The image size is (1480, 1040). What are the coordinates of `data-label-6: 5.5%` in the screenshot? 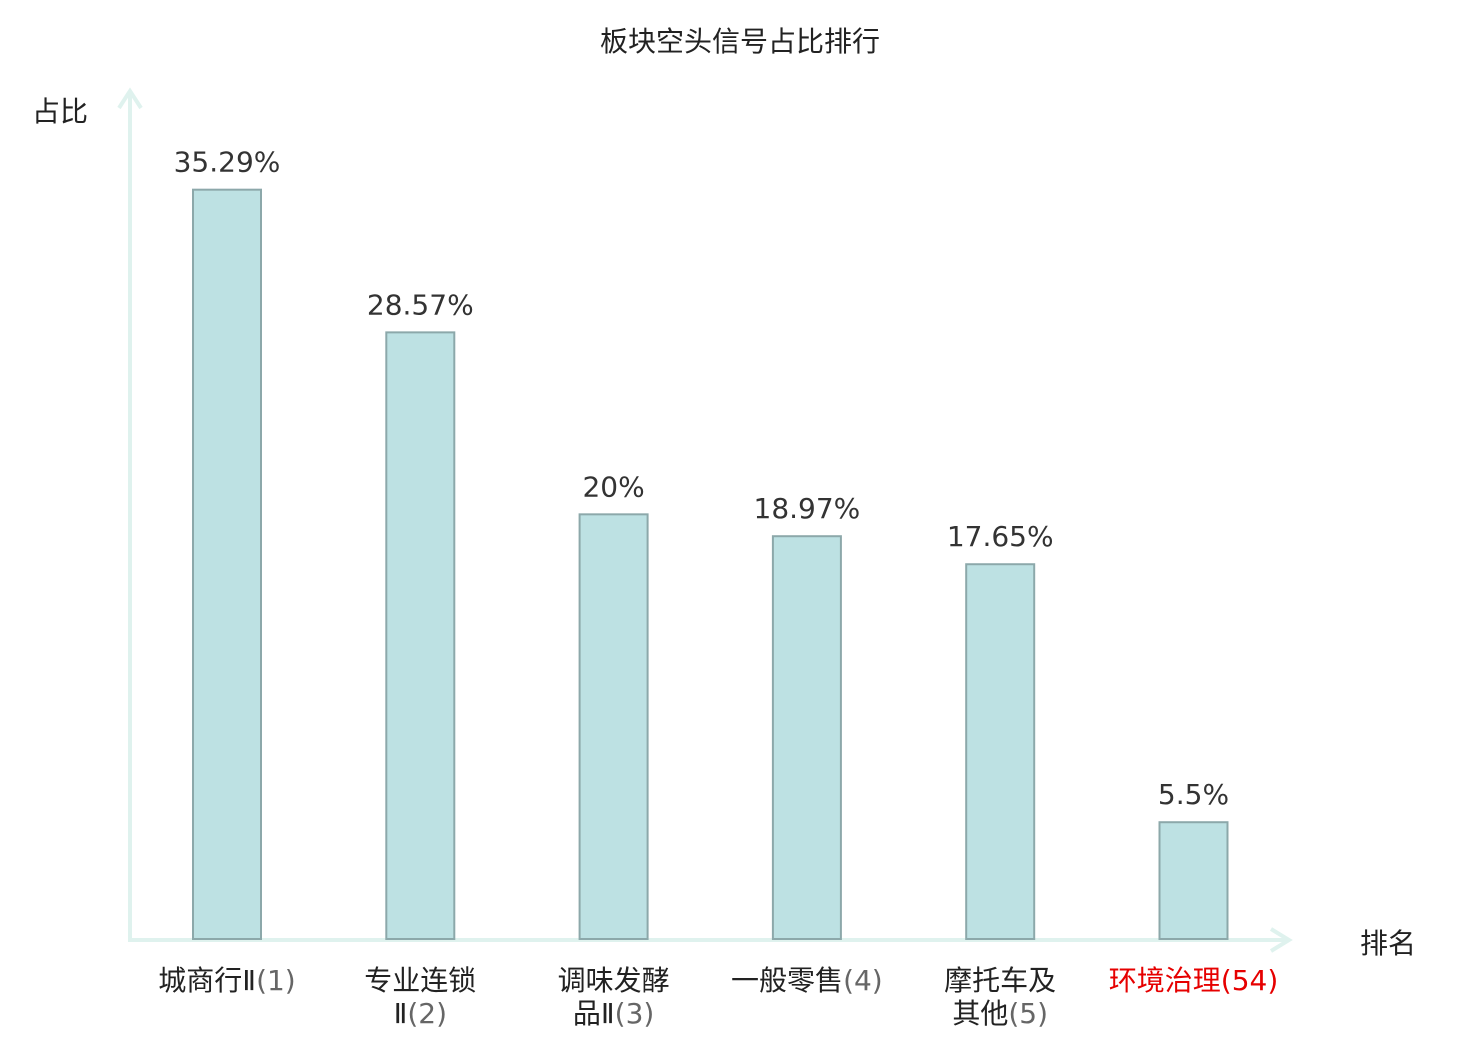 It's located at (1193, 794).